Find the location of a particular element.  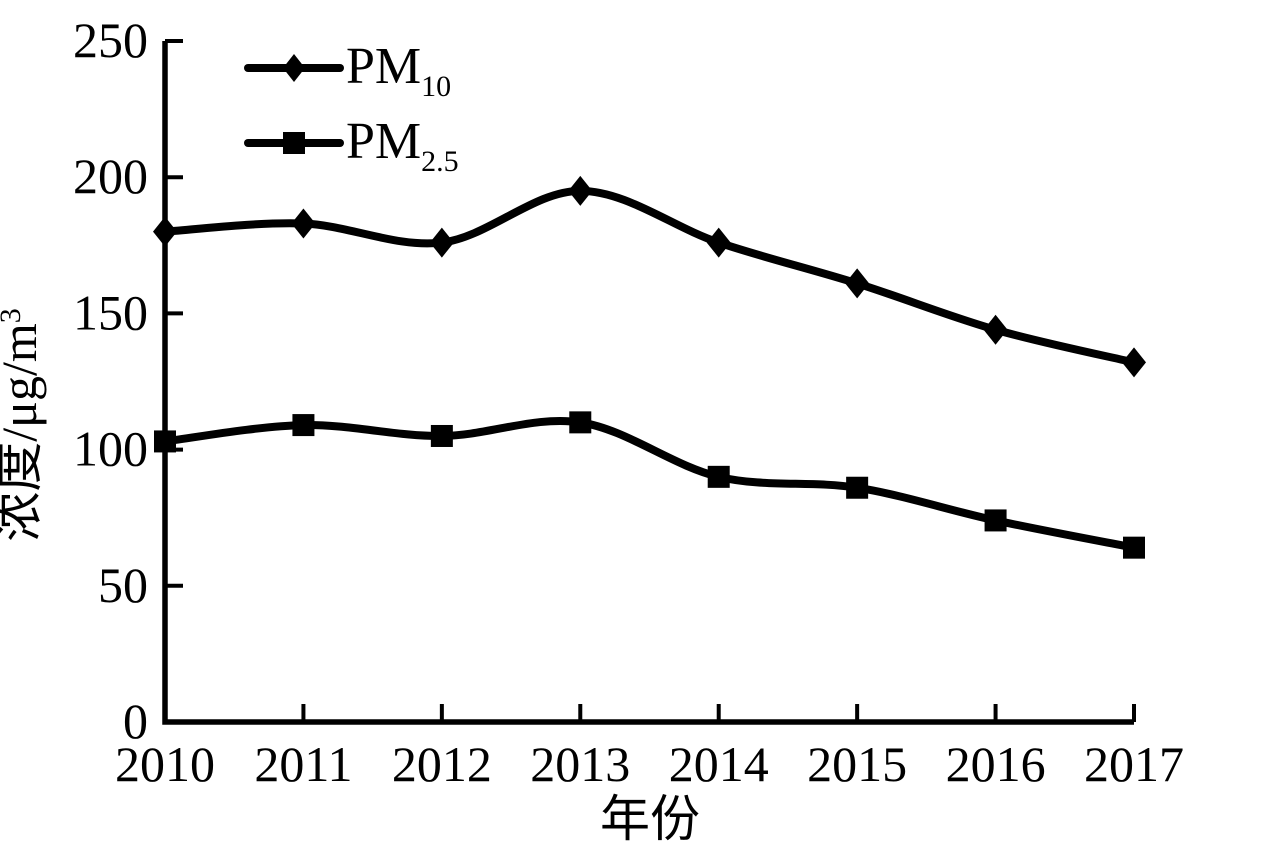

x-tick-label: 2013 is located at coordinates (580, 764).